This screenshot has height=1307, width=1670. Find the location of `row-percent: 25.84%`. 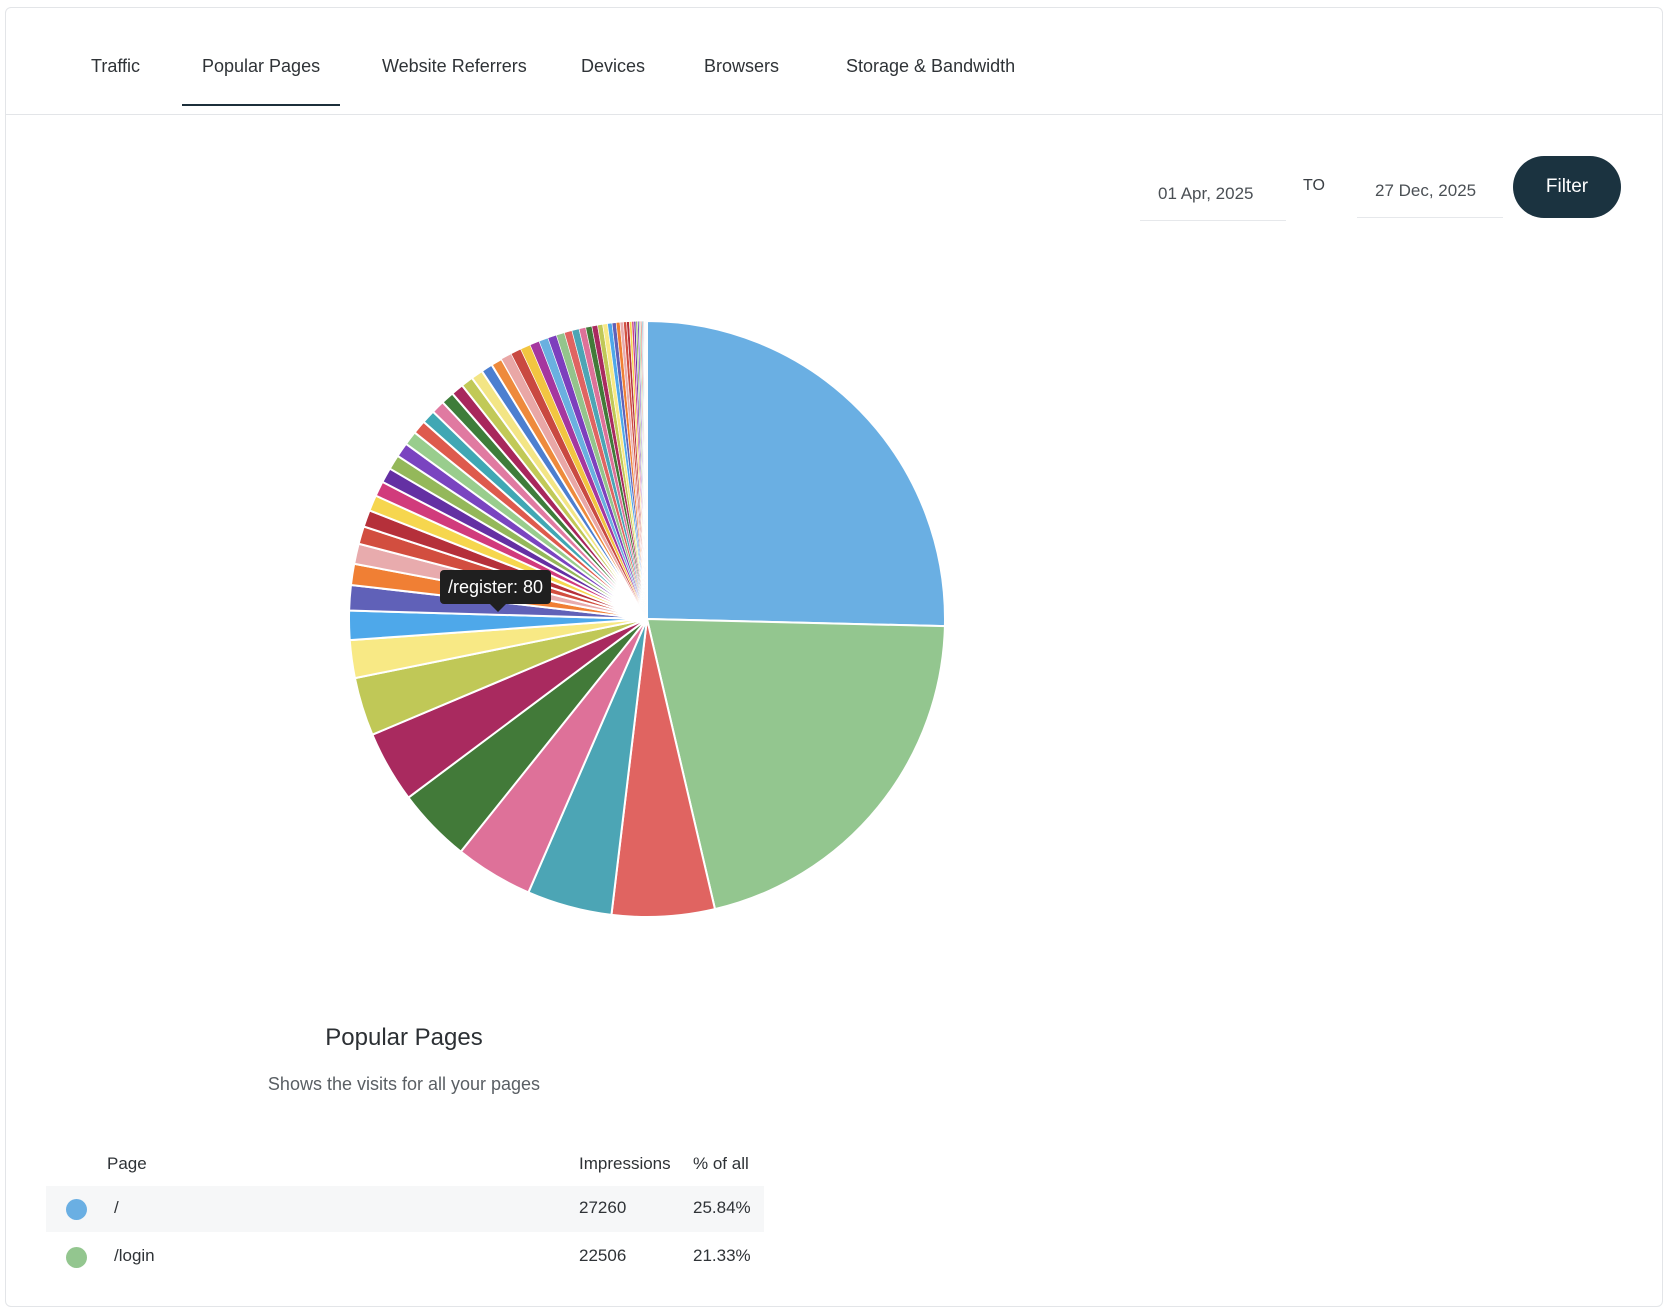

row-percent: 25.84% is located at coordinates (722, 1208).